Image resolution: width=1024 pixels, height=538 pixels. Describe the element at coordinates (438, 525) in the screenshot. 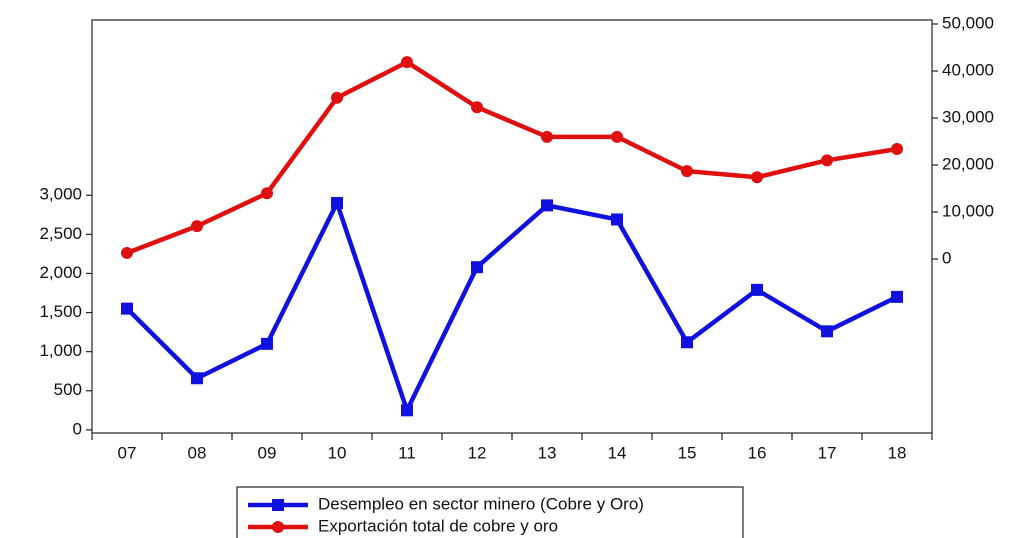

I see `legend-label: Exportación total de cobre y oro` at that location.